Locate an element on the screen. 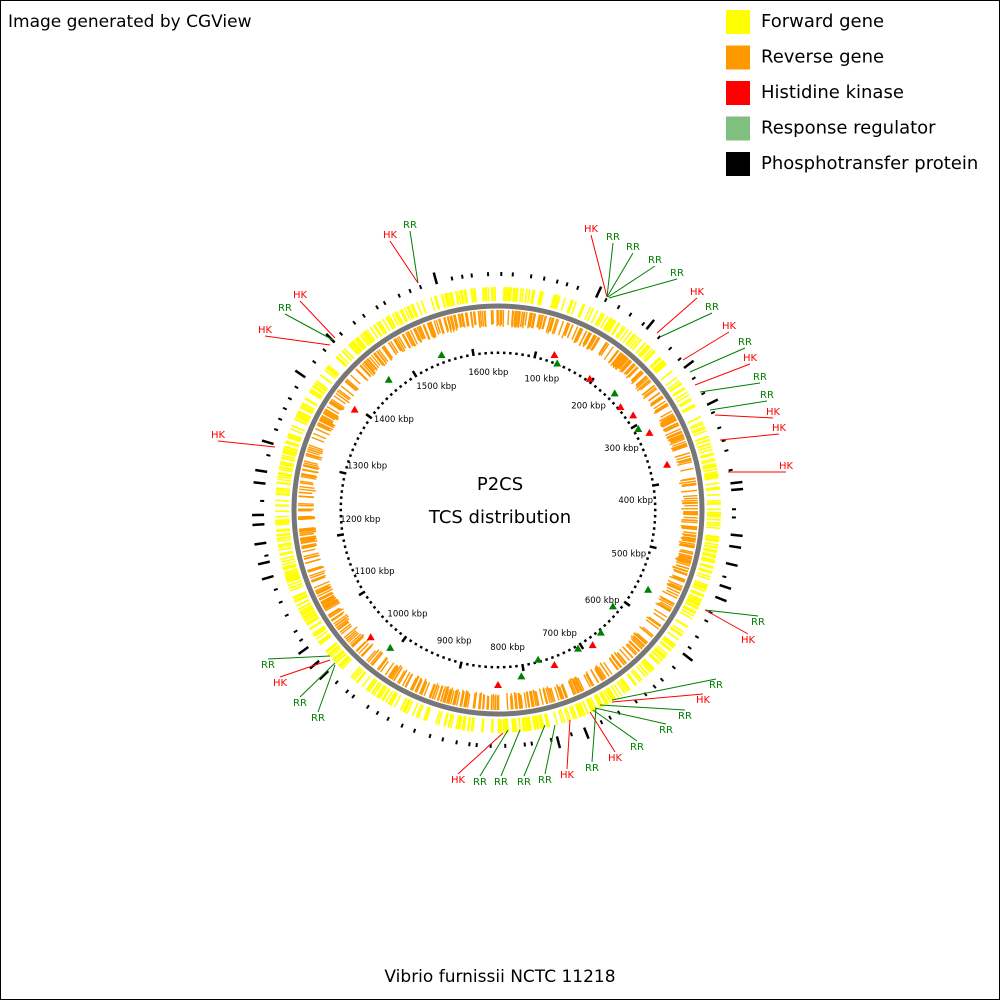  ruler-label: 1600 kbp is located at coordinates (488, 373).